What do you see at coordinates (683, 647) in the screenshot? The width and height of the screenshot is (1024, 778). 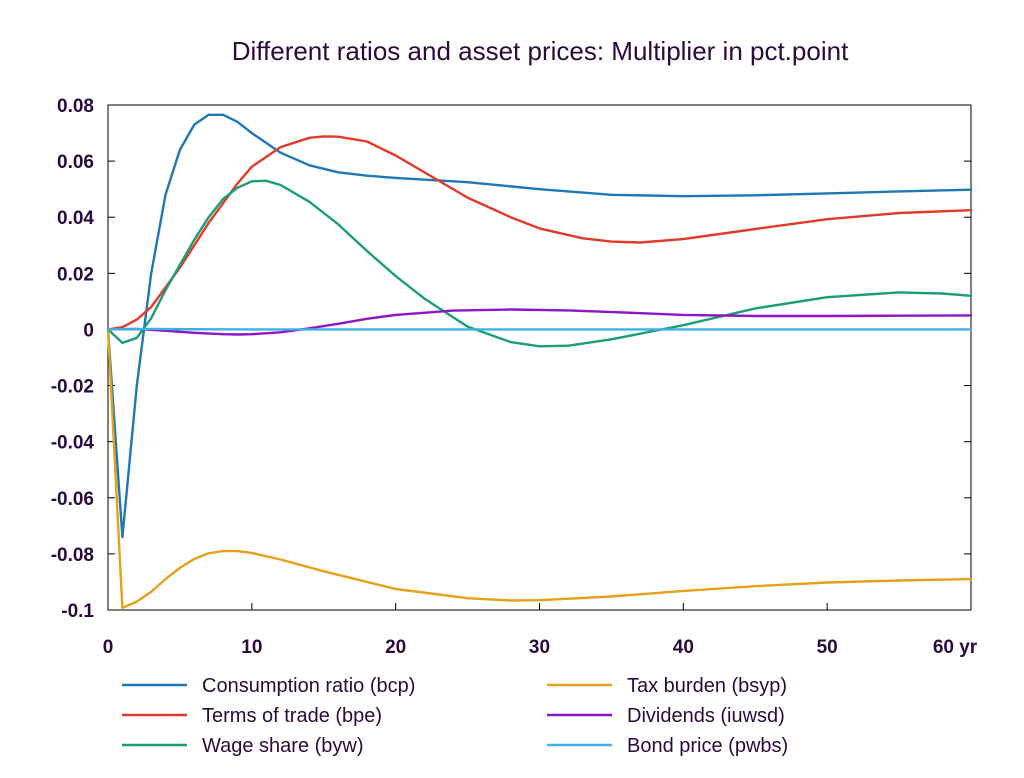 I see `x-tick-label: 40` at bounding box center [683, 647].